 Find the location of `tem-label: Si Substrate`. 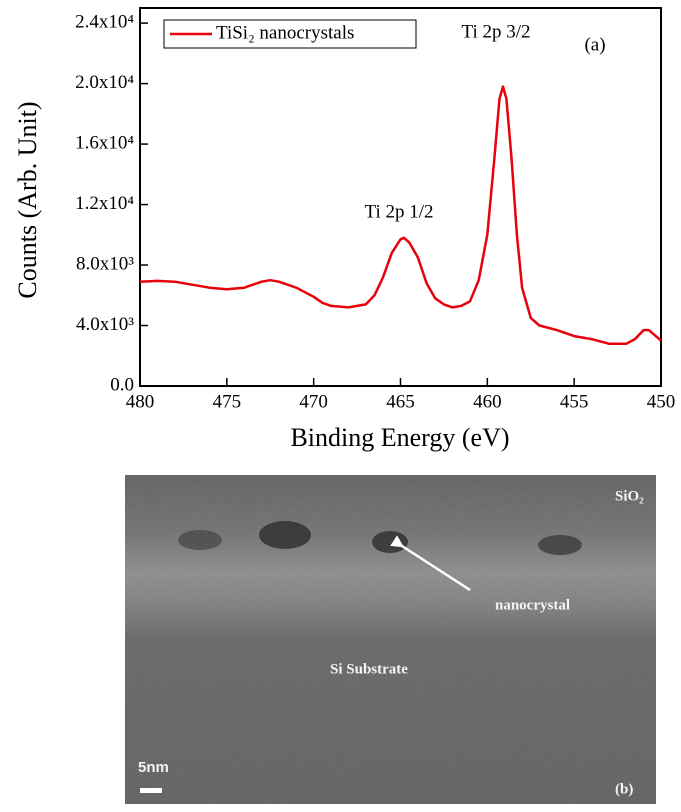

tem-label: Si Substrate is located at coordinates (369, 669).